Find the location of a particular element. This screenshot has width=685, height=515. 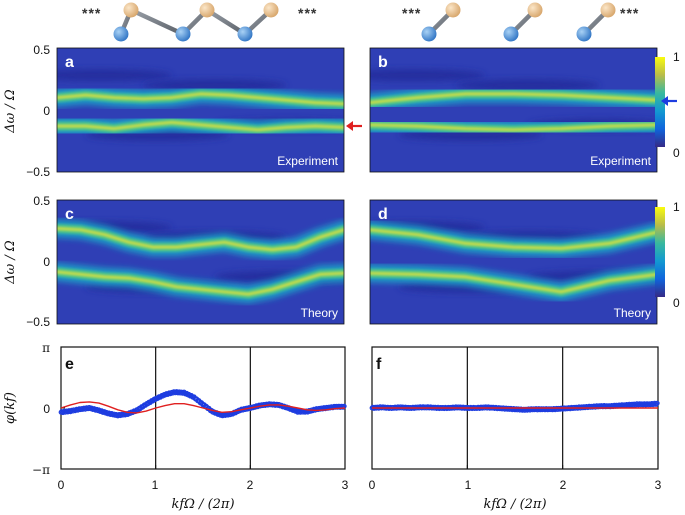

y-axis-middle: 0.5 0 −0.5 Δω / Ω is located at coordinates (26, 261).